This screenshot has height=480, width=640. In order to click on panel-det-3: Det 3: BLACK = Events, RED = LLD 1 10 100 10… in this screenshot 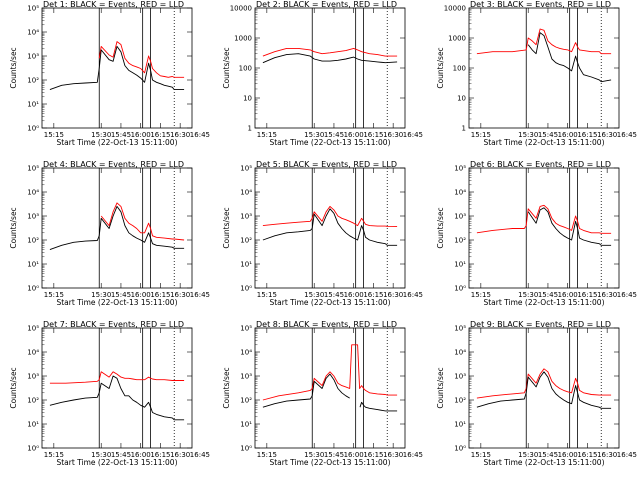, I will do `click(536, 73)`.